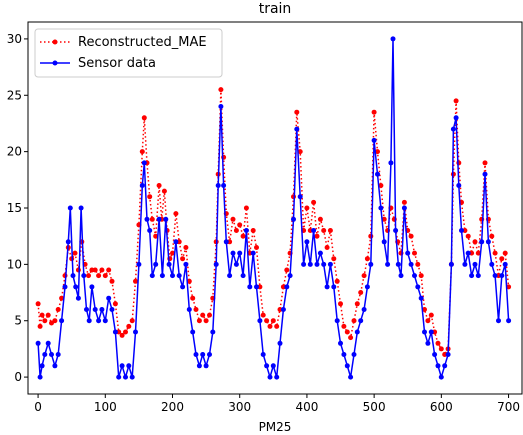  What do you see at coordinates (38, 407) in the screenshot?
I see `x-tick-label-0: 0` at bounding box center [38, 407].